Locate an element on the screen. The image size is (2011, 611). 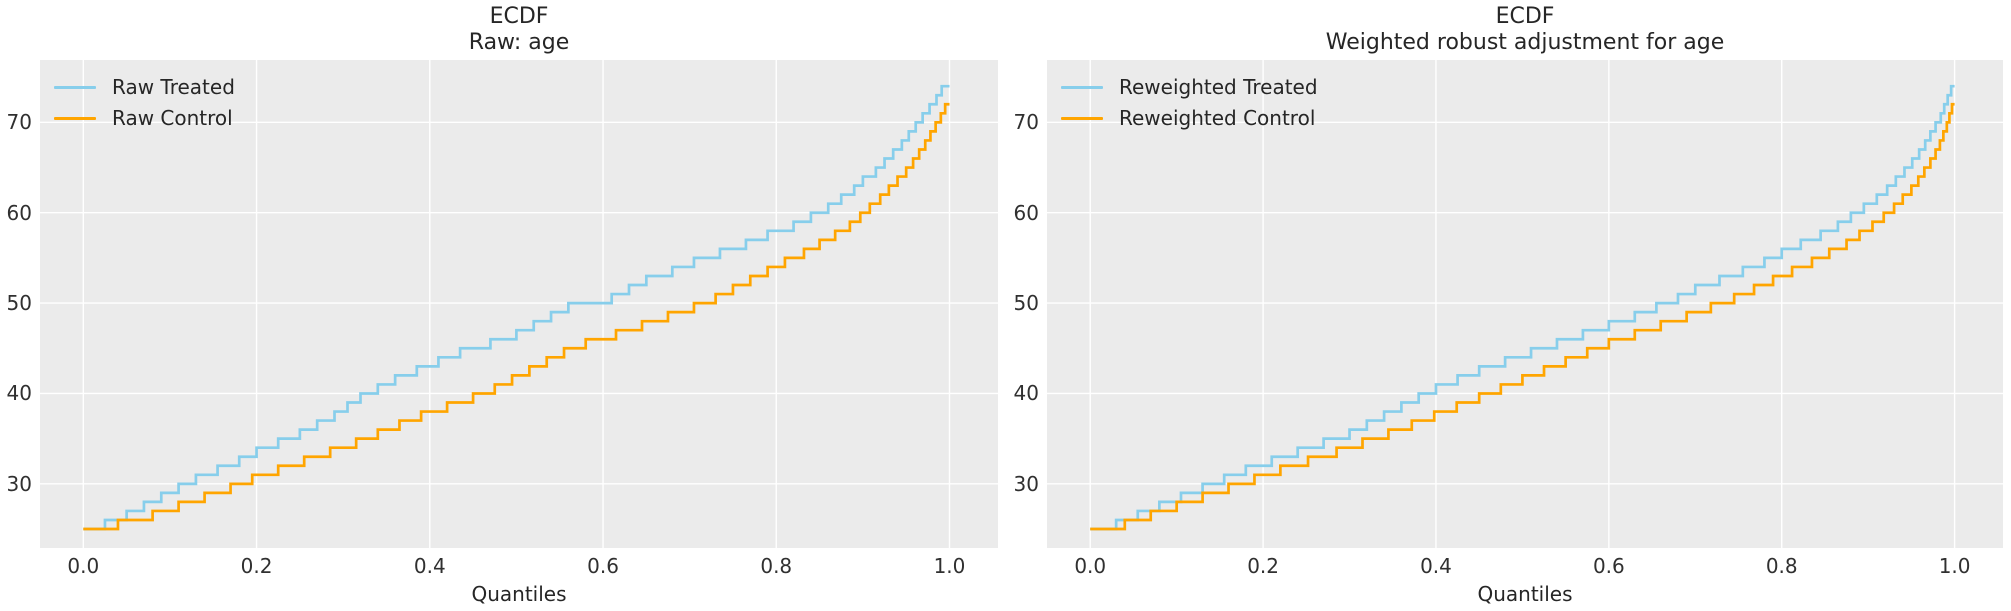
legend-label-control: Reweighted Control is located at coordinates (1217, 118).